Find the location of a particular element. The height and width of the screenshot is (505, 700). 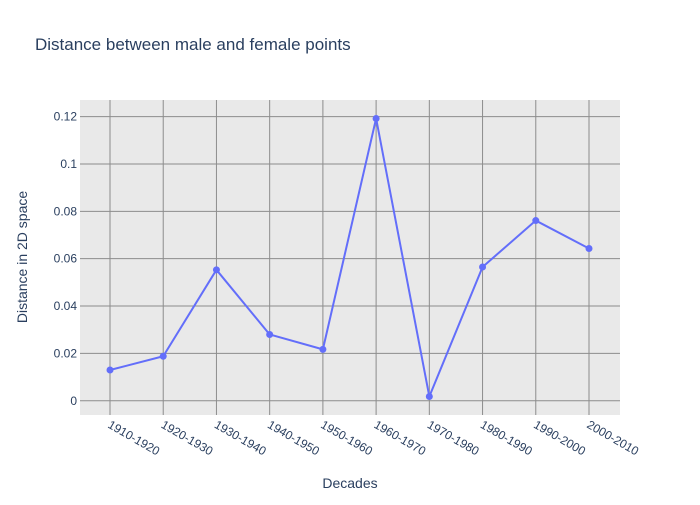

x-tick-label: 1990-2000 is located at coordinates (559, 437).